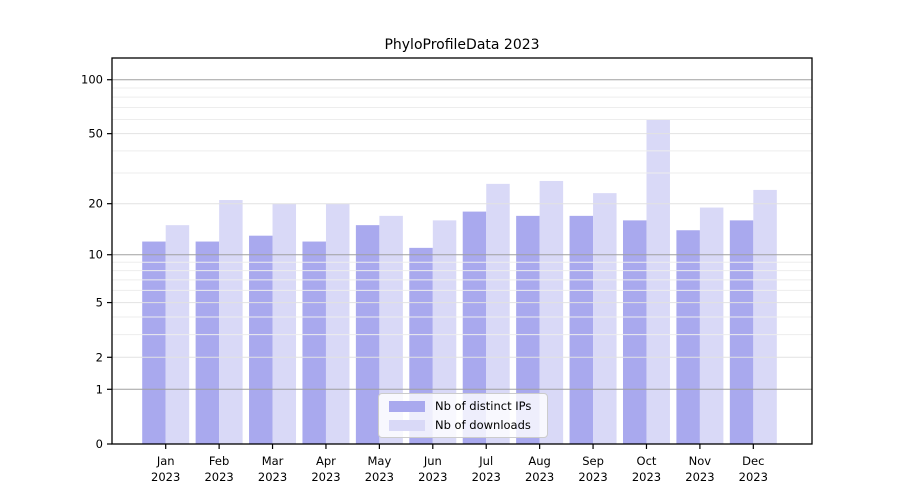 The image size is (900, 500). I want to click on legend: Nb of distinct IPs Nb of downloads, so click(463, 415).